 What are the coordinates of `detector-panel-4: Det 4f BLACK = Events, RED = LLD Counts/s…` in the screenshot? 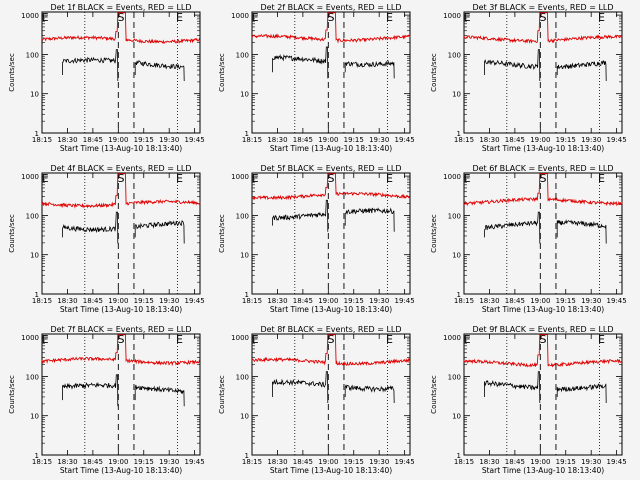 It's located at (106, 239).